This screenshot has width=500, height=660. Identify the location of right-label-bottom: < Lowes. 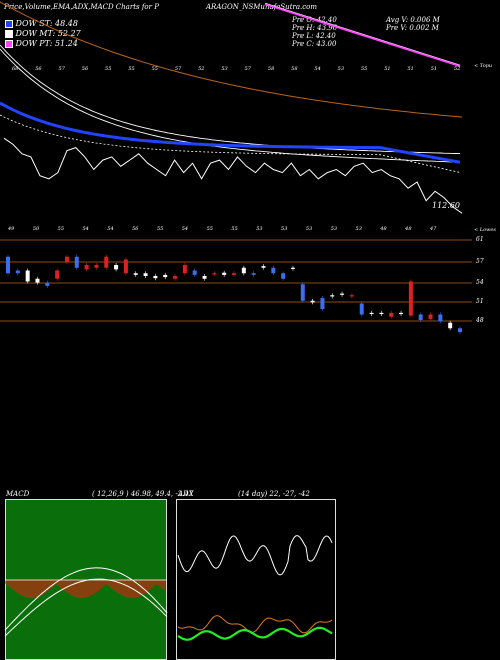
(485, 230).